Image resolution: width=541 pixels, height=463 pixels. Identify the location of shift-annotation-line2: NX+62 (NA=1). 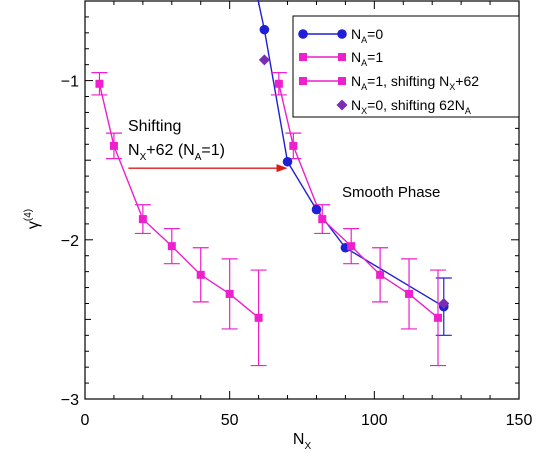
(176, 152).